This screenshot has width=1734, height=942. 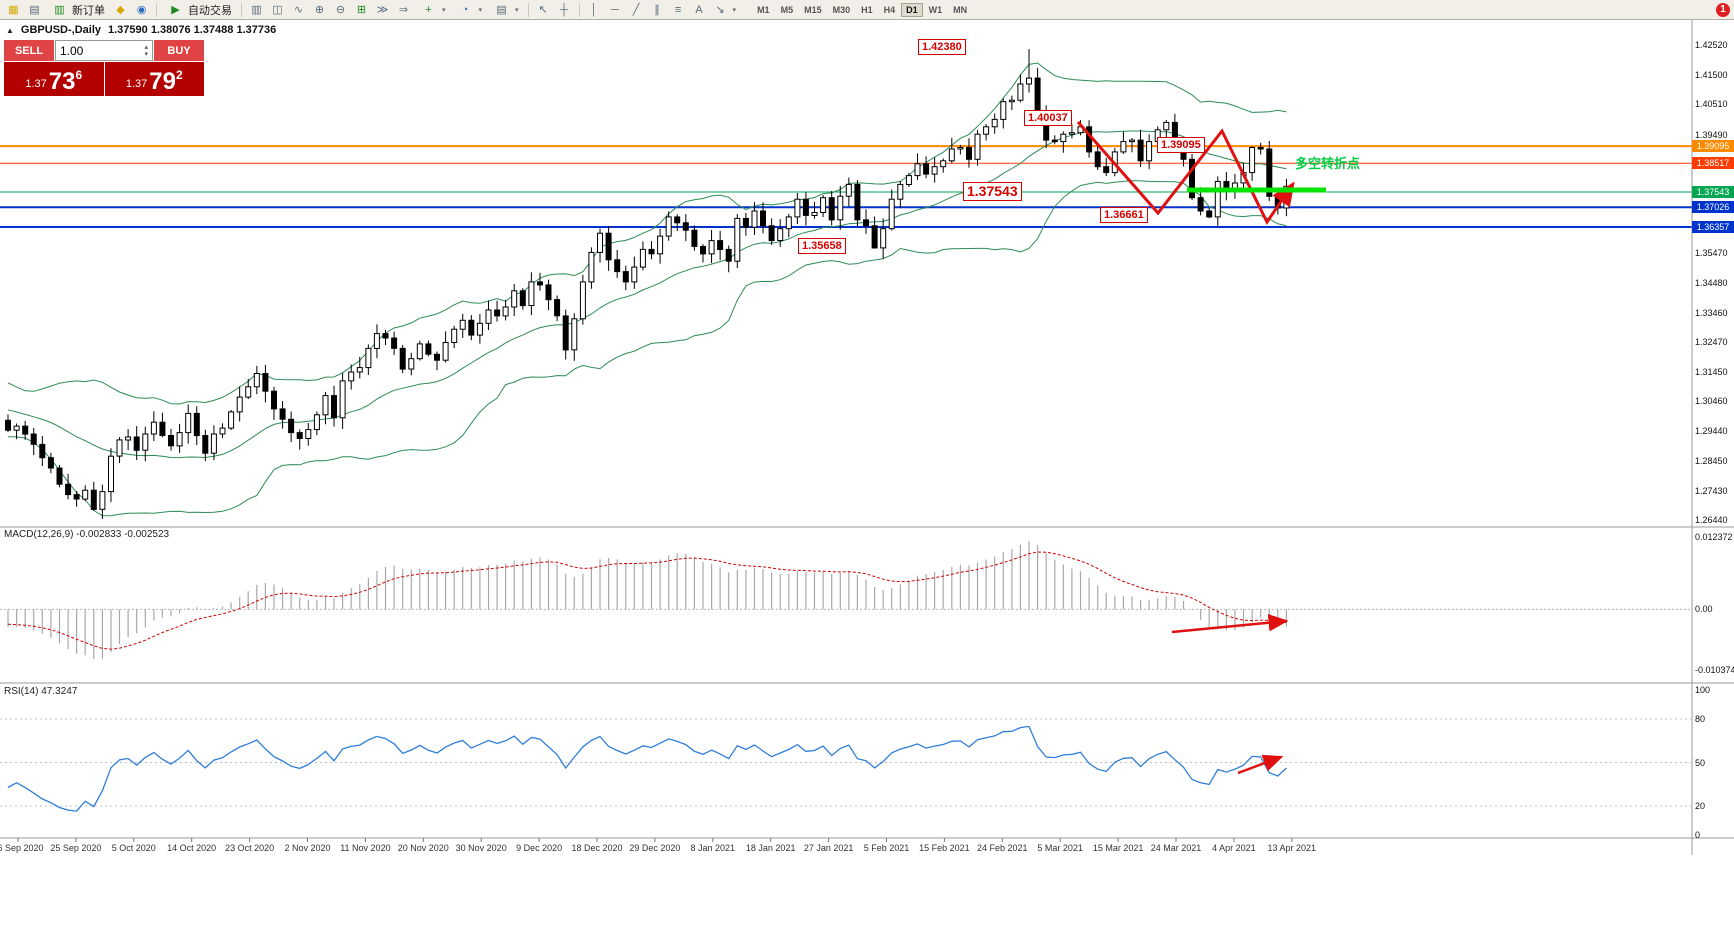 What do you see at coordinates (361, 10) in the screenshot?
I see `indicators-list-icon: ⊞` at bounding box center [361, 10].